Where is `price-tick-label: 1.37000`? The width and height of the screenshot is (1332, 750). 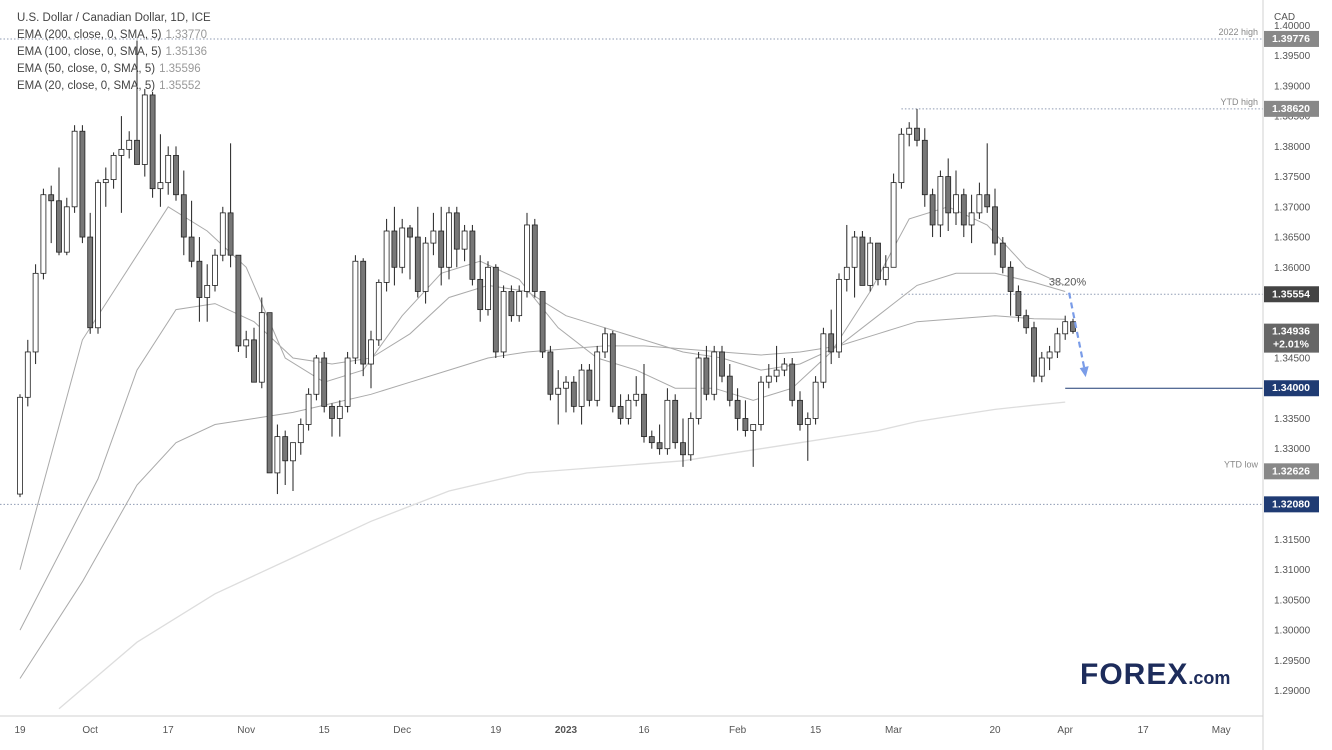
price-tick-label: 1.37000 is located at coordinates (1292, 207).